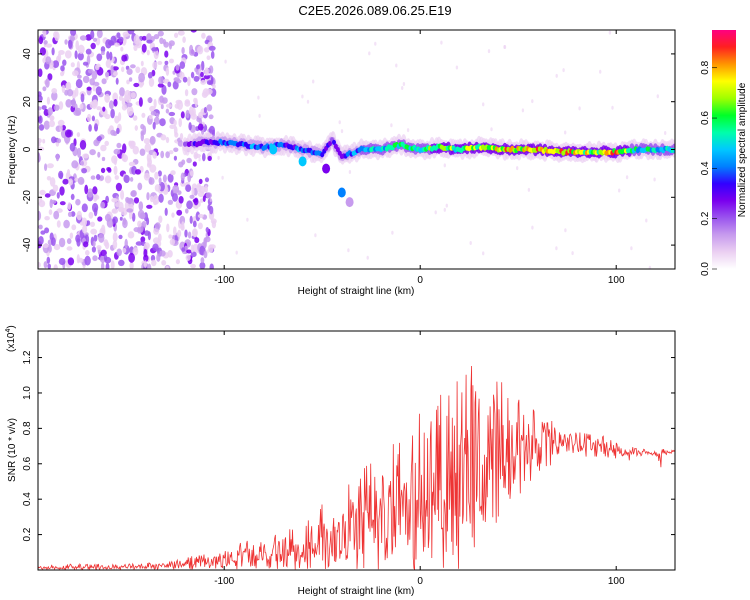 Image resolution: width=750 pixels, height=600 pixels. I want to click on colorbar-tick-label: 0.0, so click(705, 269).